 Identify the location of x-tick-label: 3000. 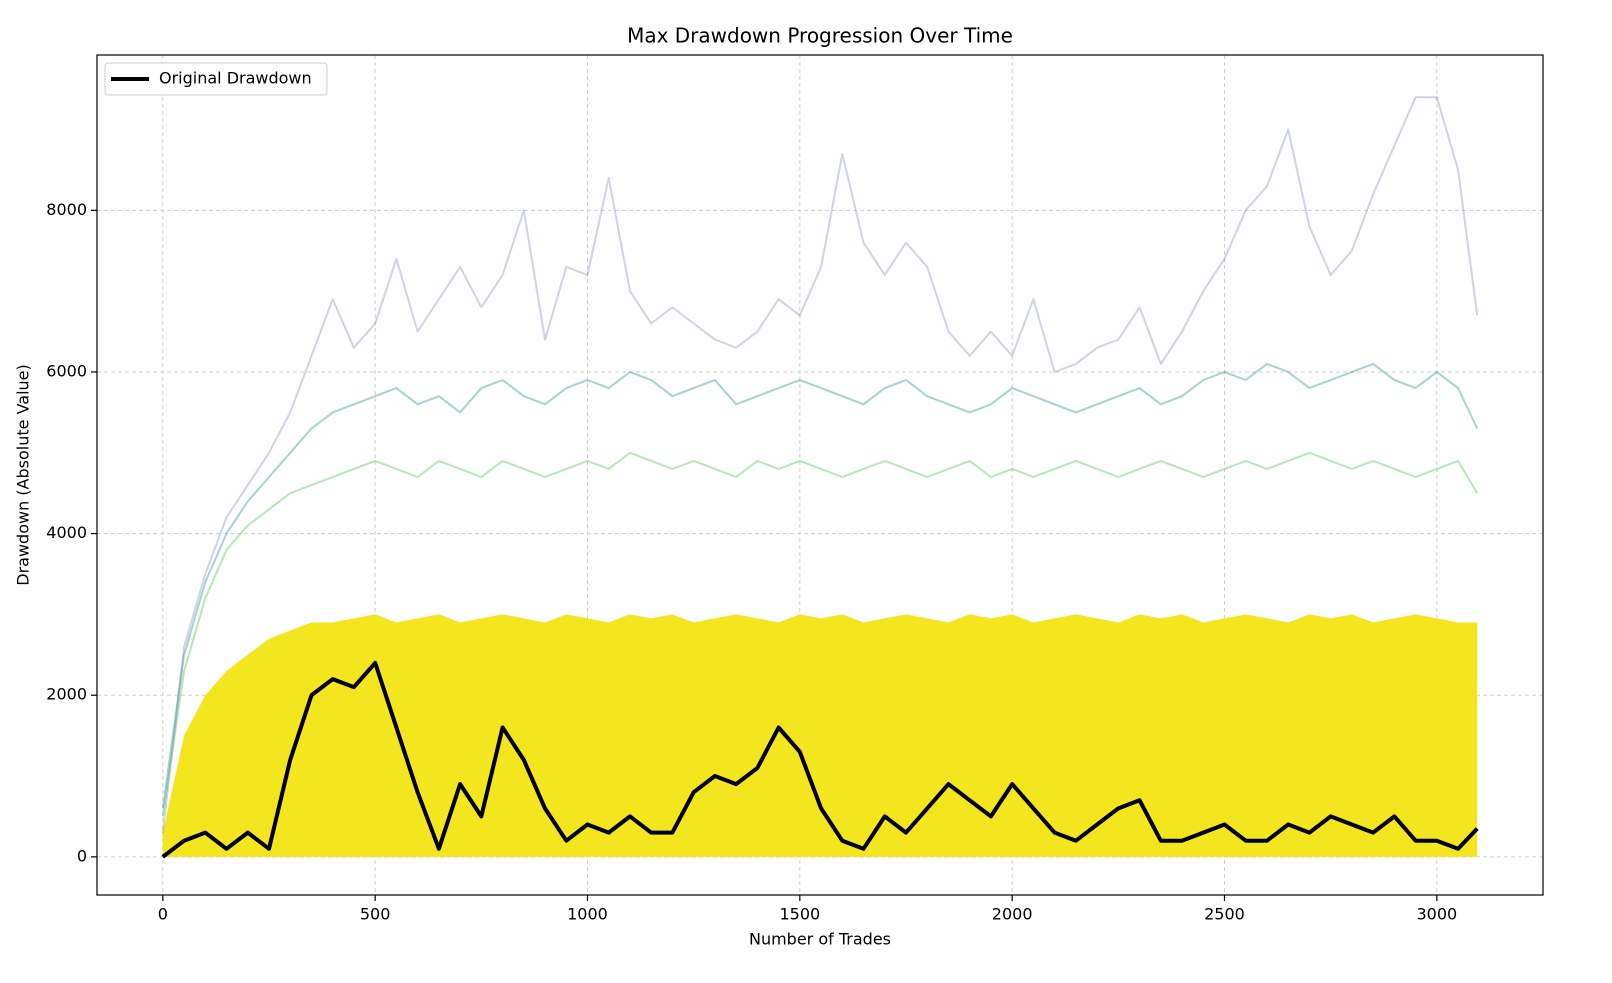
(1436, 914).